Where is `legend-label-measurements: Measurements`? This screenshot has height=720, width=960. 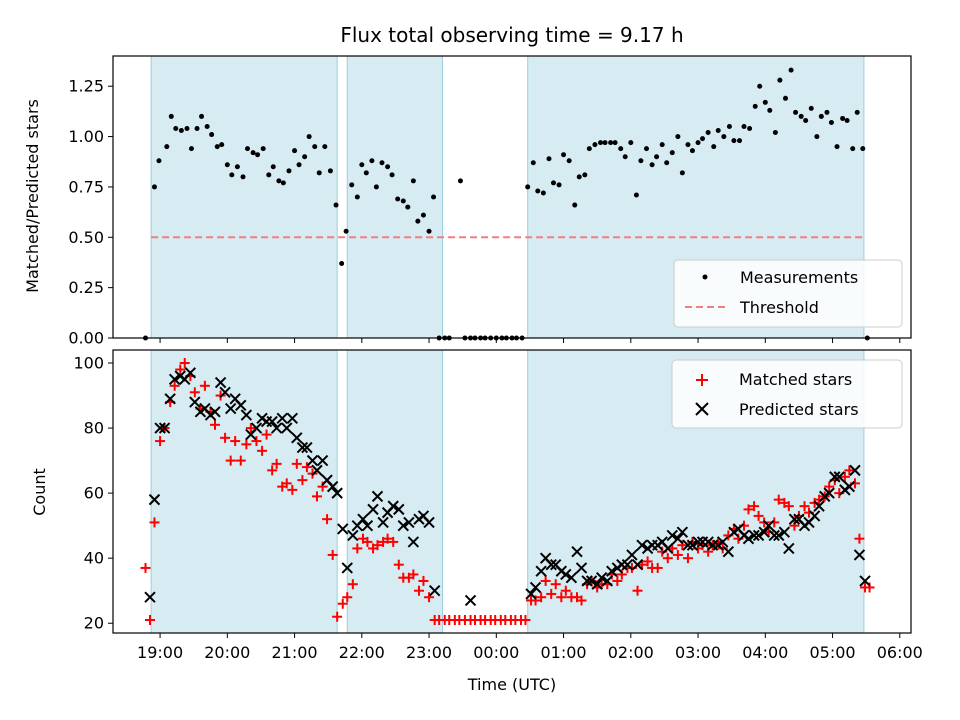 legend-label-measurements: Measurements is located at coordinates (799, 277).